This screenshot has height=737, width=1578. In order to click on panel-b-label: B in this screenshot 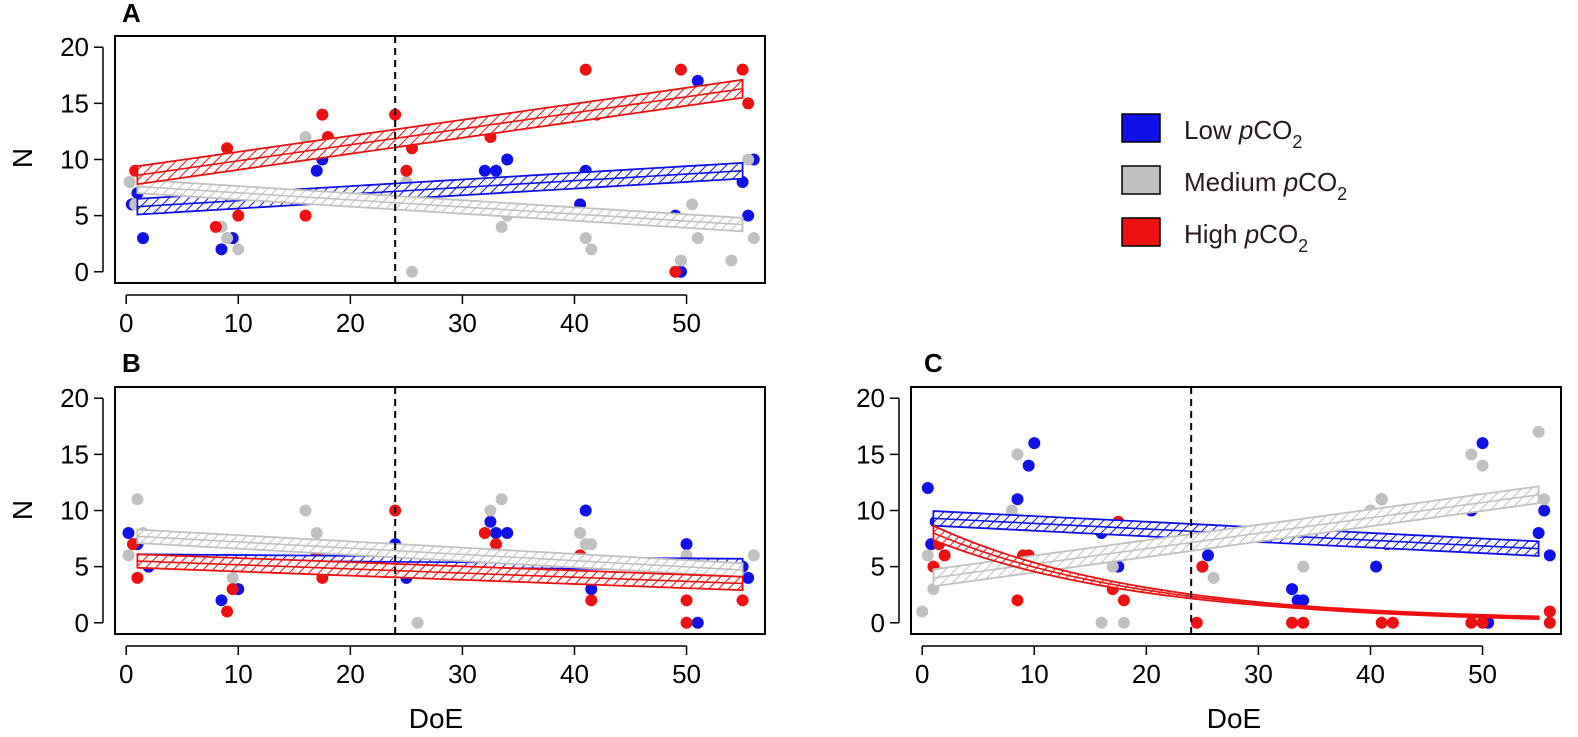, I will do `click(131, 363)`.